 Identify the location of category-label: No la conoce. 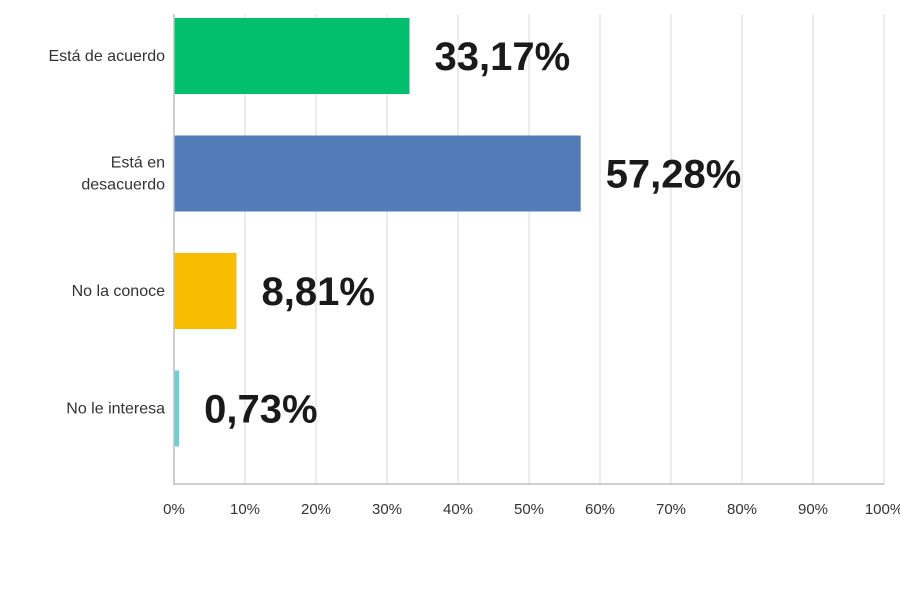
(118, 291).